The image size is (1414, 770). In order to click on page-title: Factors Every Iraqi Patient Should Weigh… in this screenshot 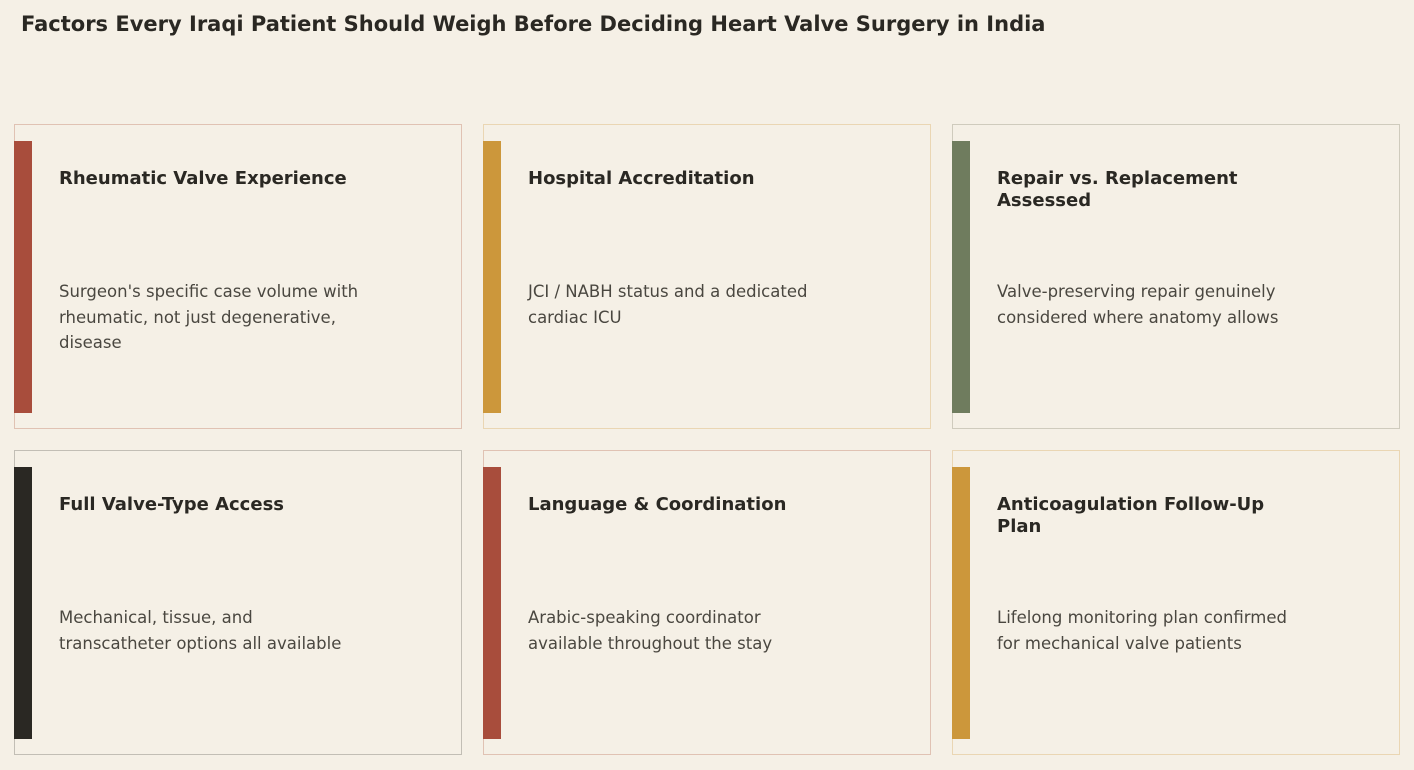, I will do `click(533, 24)`.